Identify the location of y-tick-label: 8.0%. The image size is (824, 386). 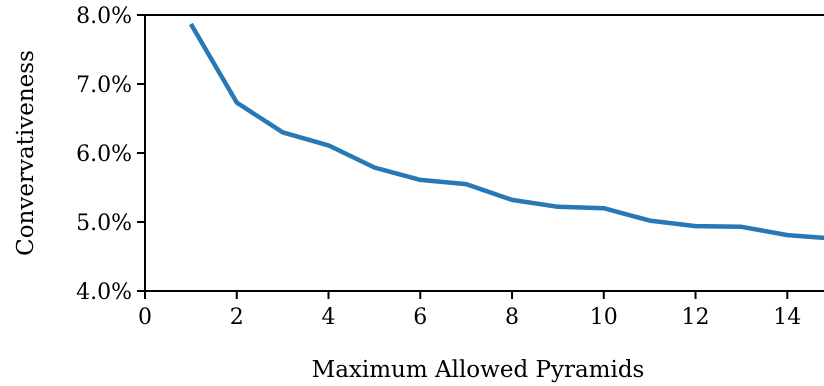
(104, 16).